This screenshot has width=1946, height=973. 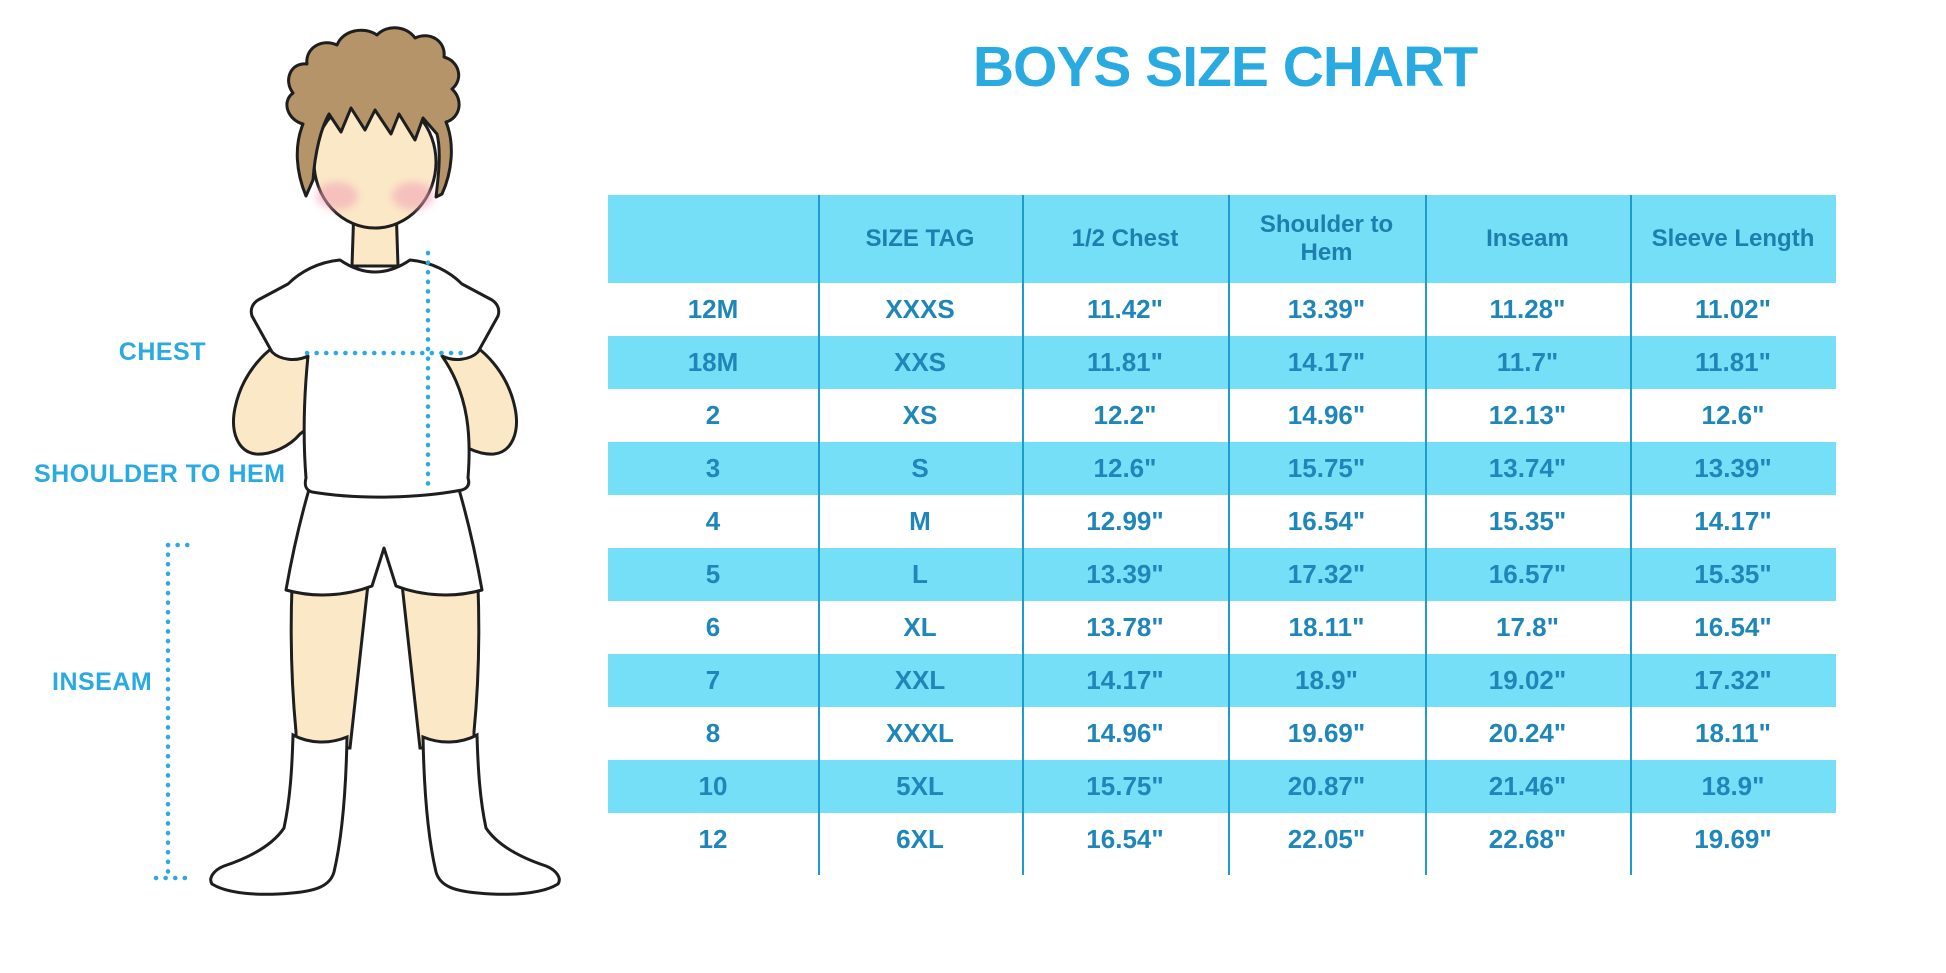 What do you see at coordinates (1527, 627) in the screenshot?
I see `table-cell: 17.8"` at bounding box center [1527, 627].